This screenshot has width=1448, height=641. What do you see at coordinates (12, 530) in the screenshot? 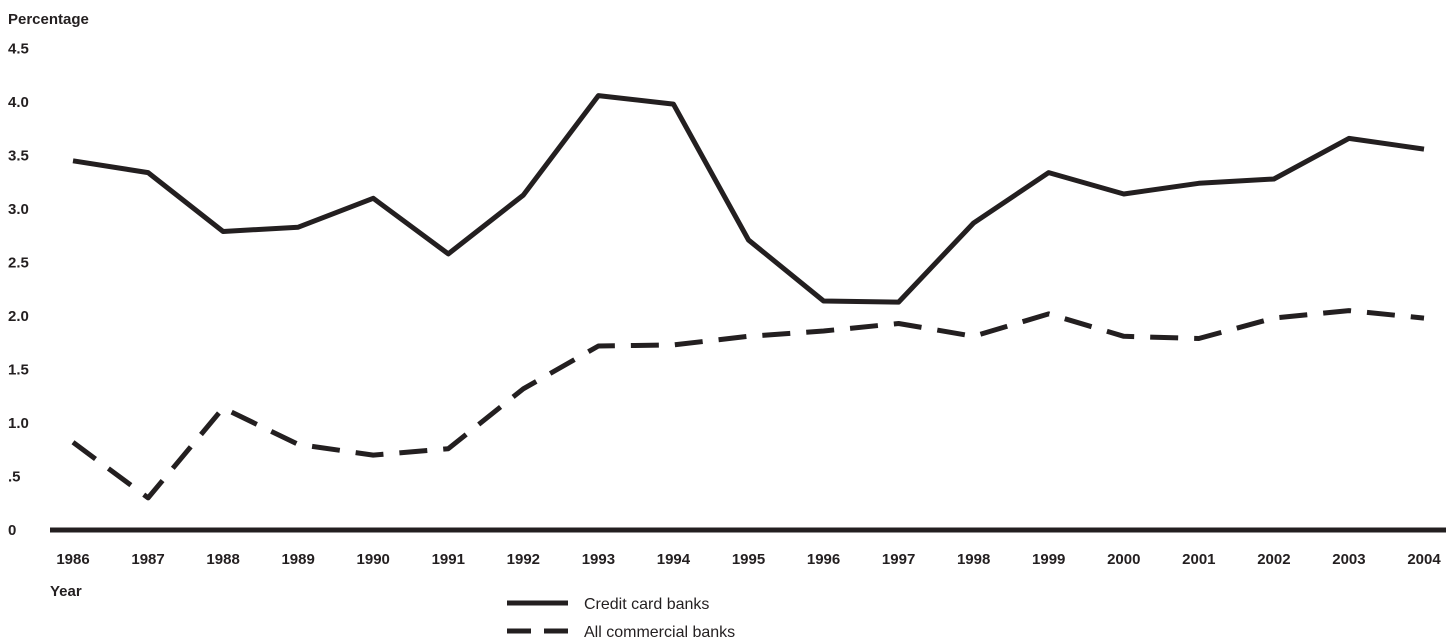
I see `y-tick-label: 0` at bounding box center [12, 530].